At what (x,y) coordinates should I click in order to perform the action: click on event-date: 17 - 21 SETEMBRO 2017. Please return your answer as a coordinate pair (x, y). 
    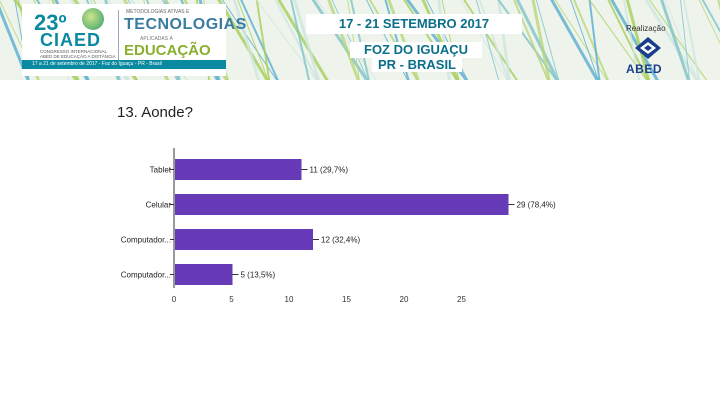
    Looking at the image, I should click on (414, 24).